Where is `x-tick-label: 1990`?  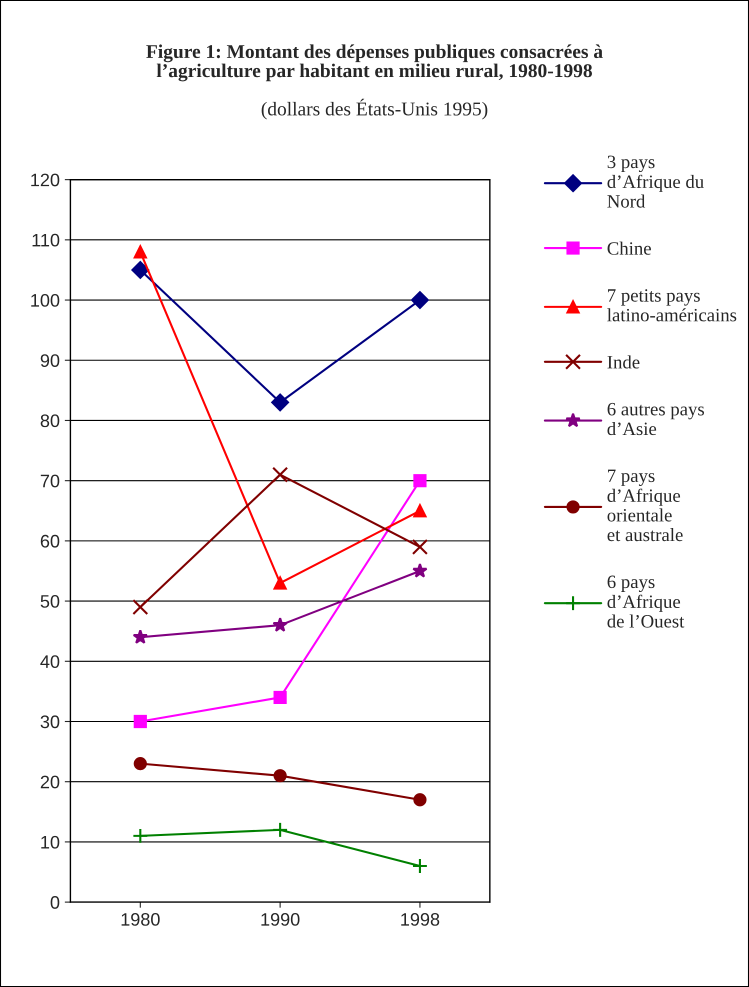 x-tick-label: 1990 is located at coordinates (280, 919).